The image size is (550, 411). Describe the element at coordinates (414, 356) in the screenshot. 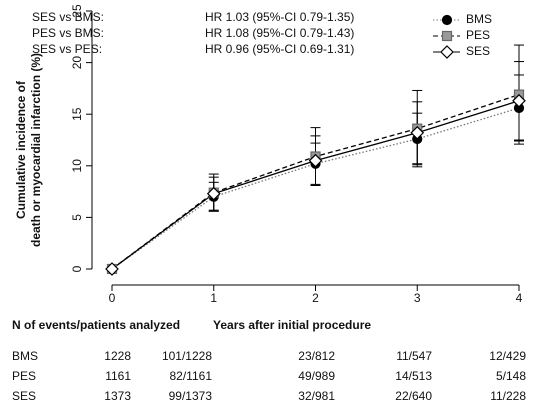

I see `table-cell: 11/547` at that location.